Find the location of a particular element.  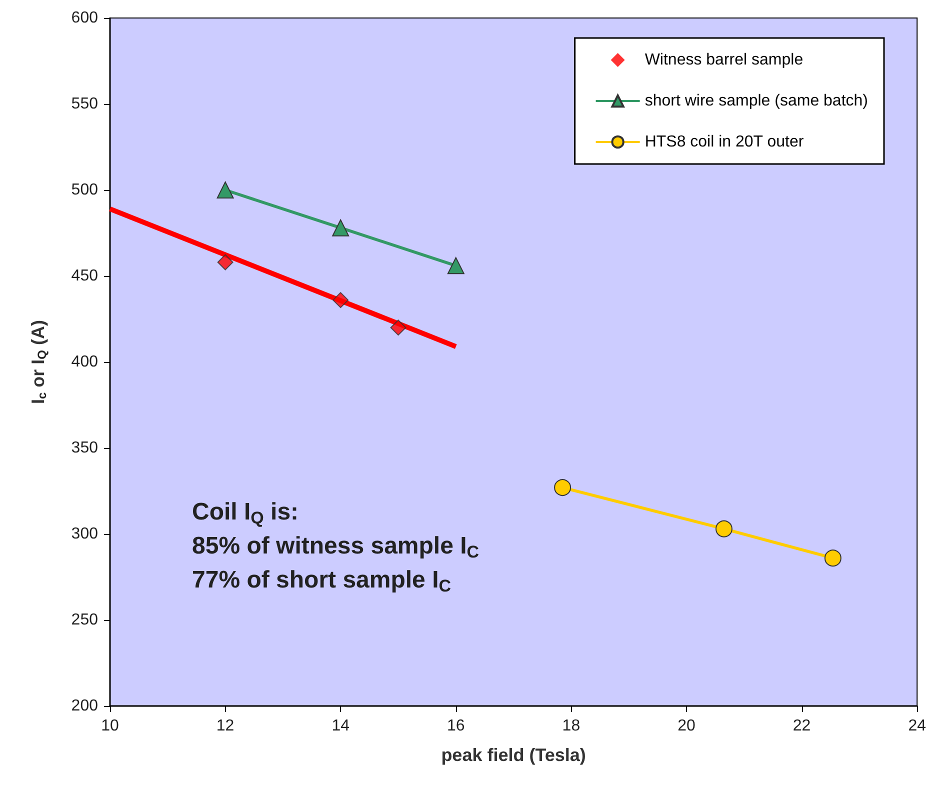

y-tick-label: 250 is located at coordinates (84, 620).